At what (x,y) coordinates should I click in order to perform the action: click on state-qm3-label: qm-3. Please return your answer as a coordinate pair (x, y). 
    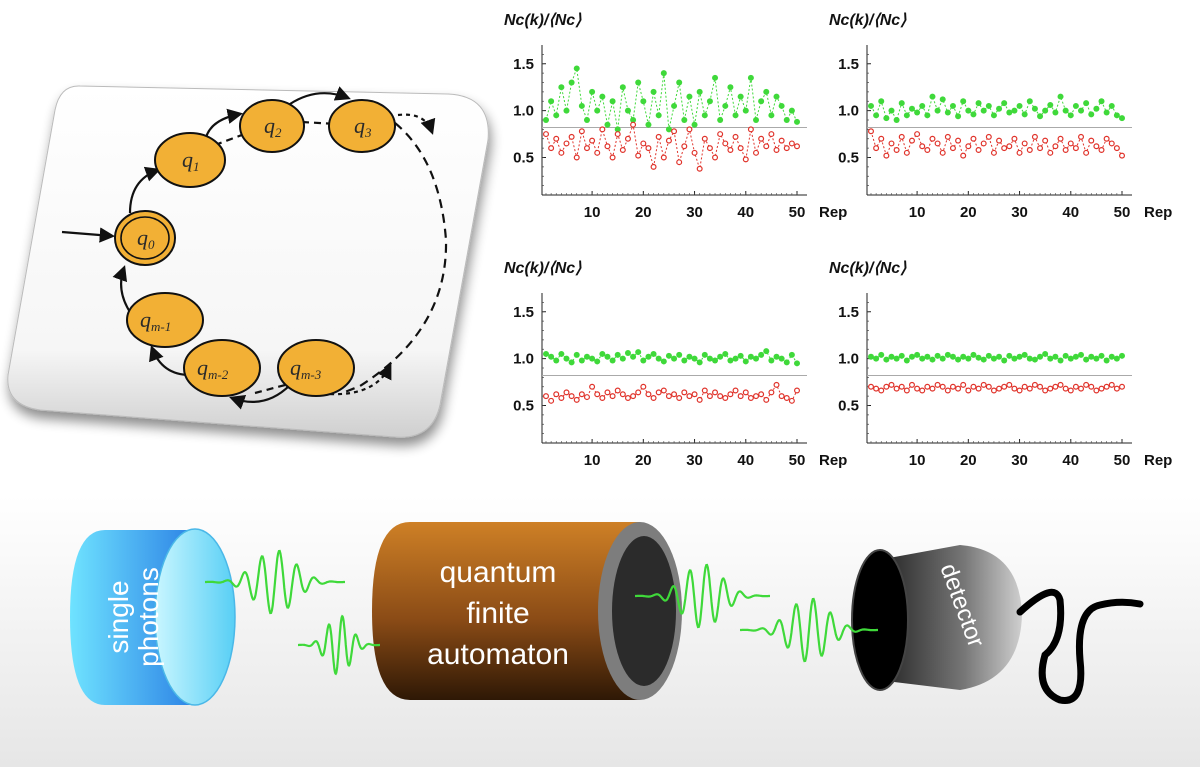
    Looking at the image, I should click on (306, 368).